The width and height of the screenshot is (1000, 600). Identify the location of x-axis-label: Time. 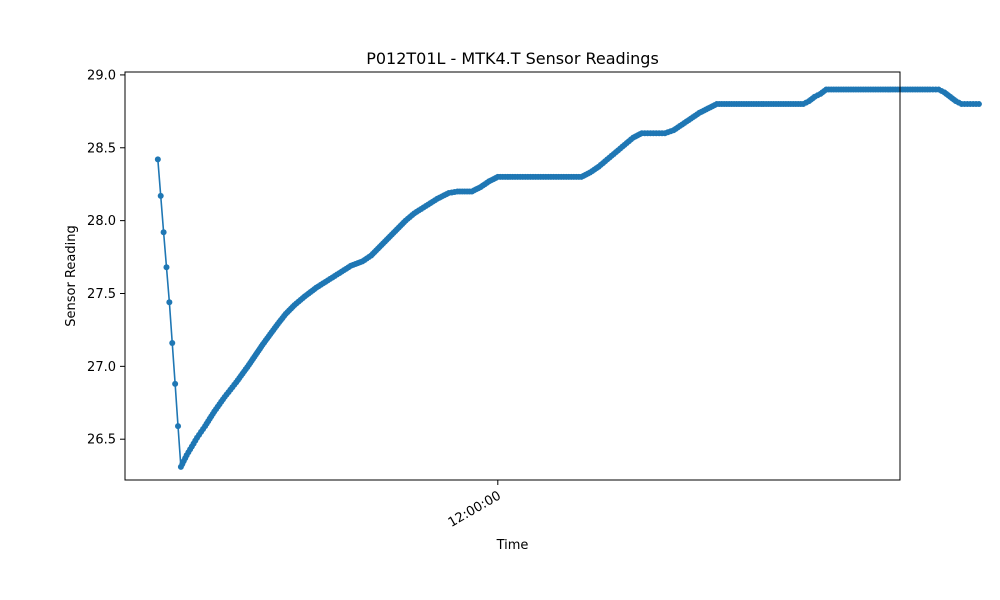
(512, 545).